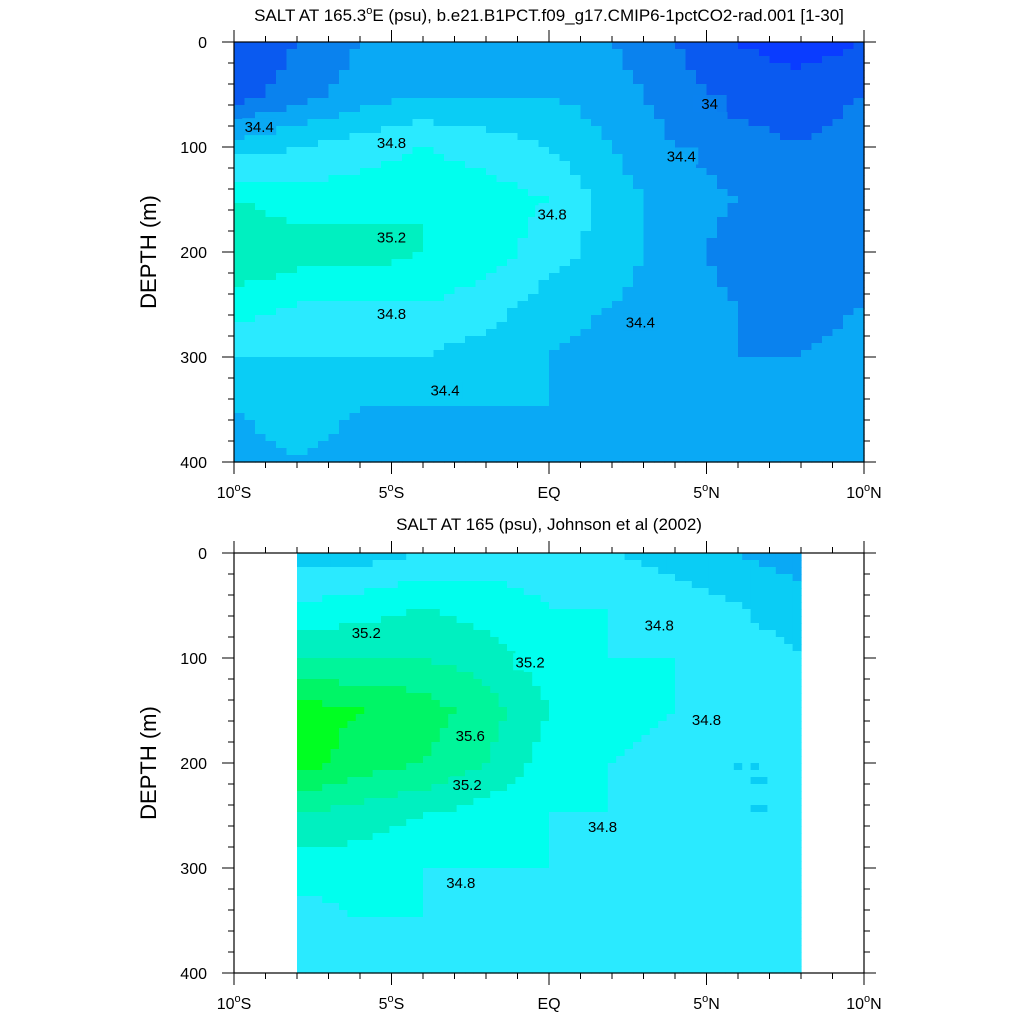 This screenshot has height=1024, width=1024. What do you see at coordinates (193, 253) in the screenshot?
I see `y-tick-label: 200` at bounding box center [193, 253].